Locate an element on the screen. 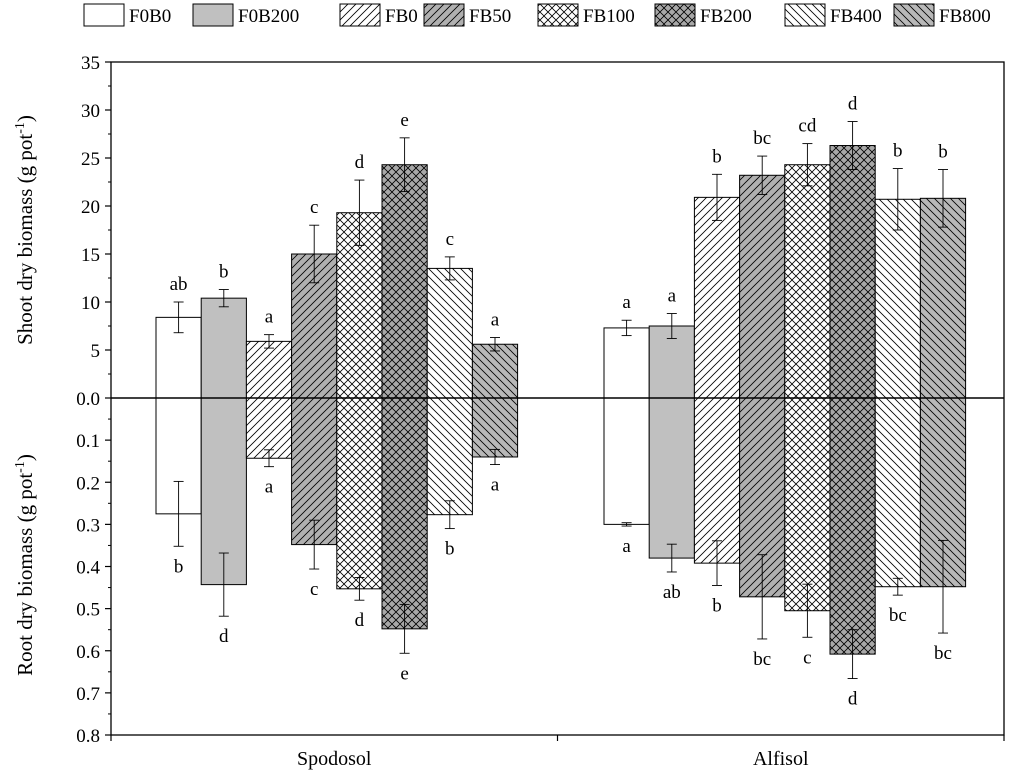  y-tick-label: 35 is located at coordinates (90, 63).